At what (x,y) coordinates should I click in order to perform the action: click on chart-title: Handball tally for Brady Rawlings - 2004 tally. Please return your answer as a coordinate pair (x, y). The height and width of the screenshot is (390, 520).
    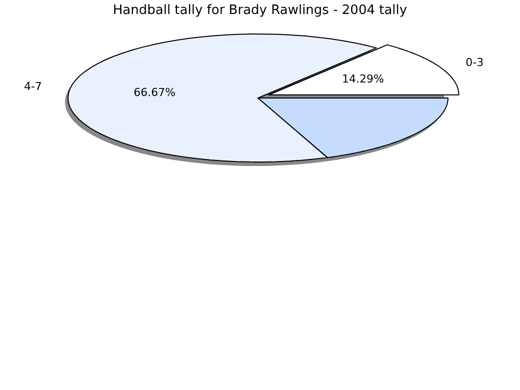
    Looking at the image, I should click on (260, 10).